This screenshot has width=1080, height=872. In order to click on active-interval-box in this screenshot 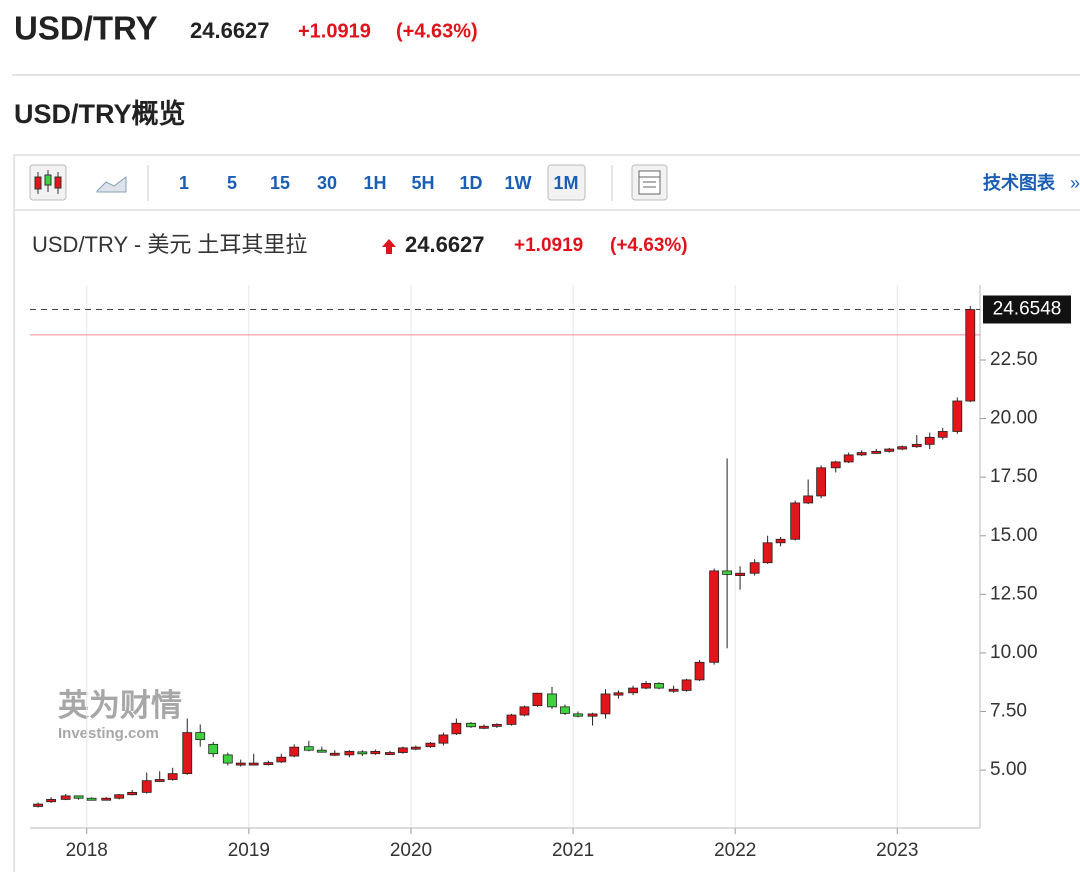, I will do `click(566, 182)`.